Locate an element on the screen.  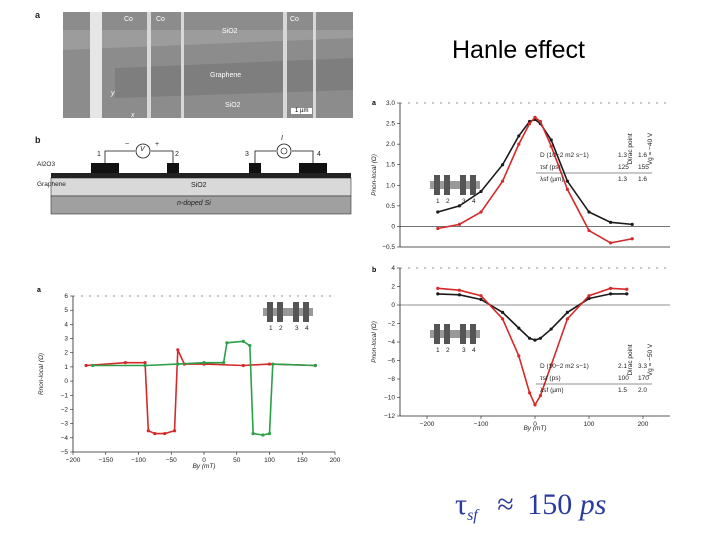
x-tick-label: 200 is located at coordinates (643, 424).